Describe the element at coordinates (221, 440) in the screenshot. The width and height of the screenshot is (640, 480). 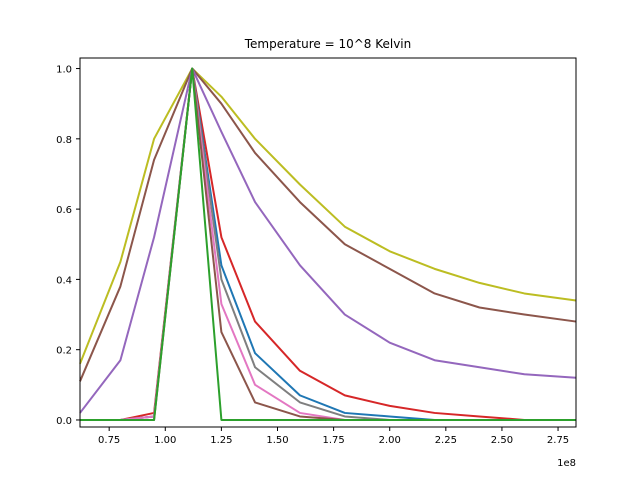
I see `x-tick-label: 1.25` at that location.